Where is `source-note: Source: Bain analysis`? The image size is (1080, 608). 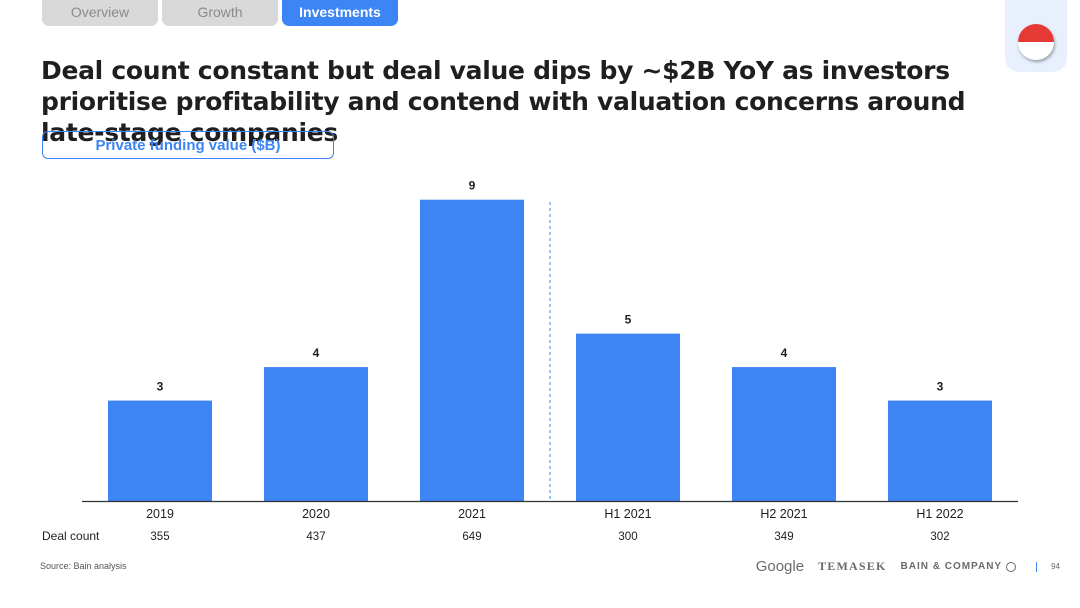
source-note: Source: Bain analysis is located at coordinates (83, 566).